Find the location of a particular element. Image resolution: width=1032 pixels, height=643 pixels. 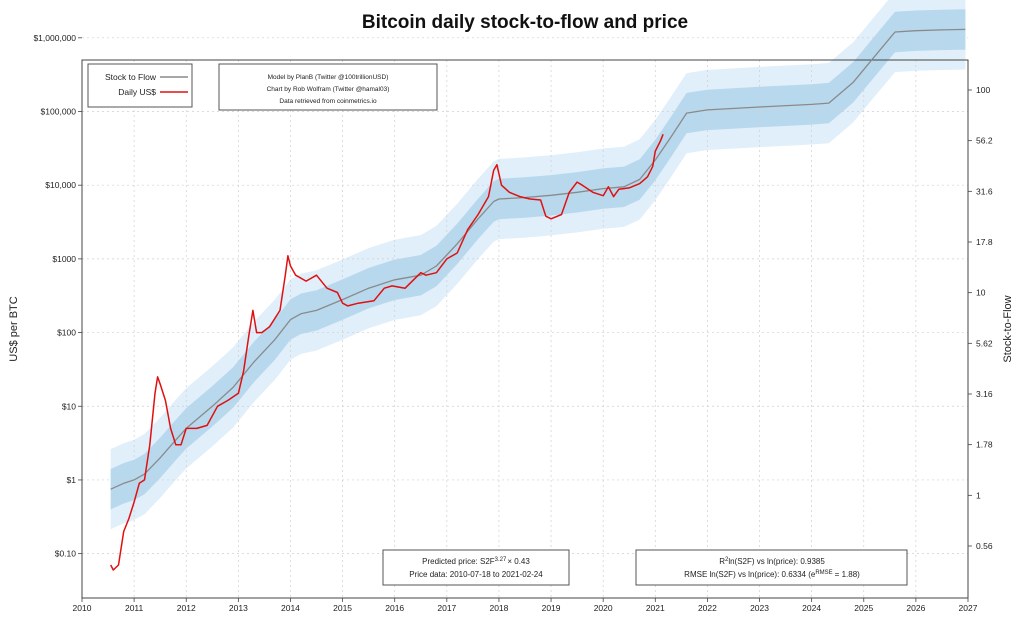

x-tick-label: 2018 is located at coordinates (498, 608).